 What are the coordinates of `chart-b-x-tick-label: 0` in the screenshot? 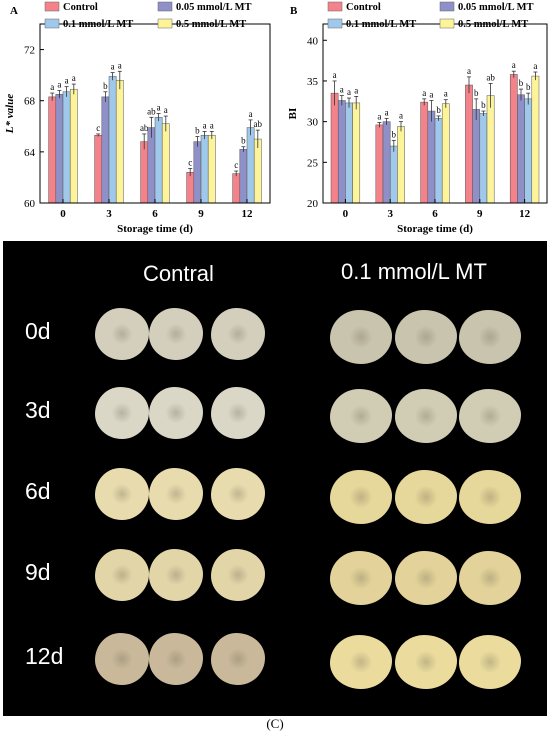 It's located at (346, 214).